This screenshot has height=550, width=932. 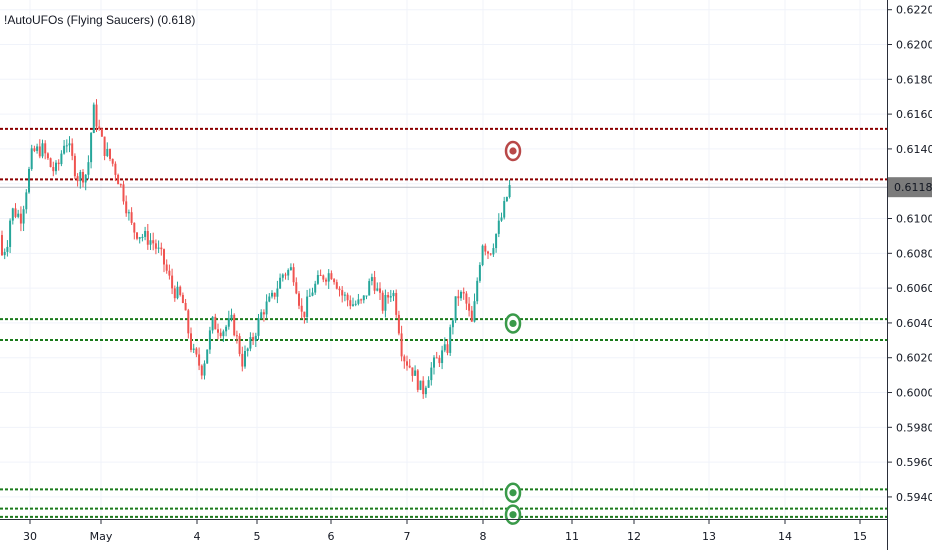 What do you see at coordinates (257, 536) in the screenshot?
I see `time-tick-label: 5` at bounding box center [257, 536].